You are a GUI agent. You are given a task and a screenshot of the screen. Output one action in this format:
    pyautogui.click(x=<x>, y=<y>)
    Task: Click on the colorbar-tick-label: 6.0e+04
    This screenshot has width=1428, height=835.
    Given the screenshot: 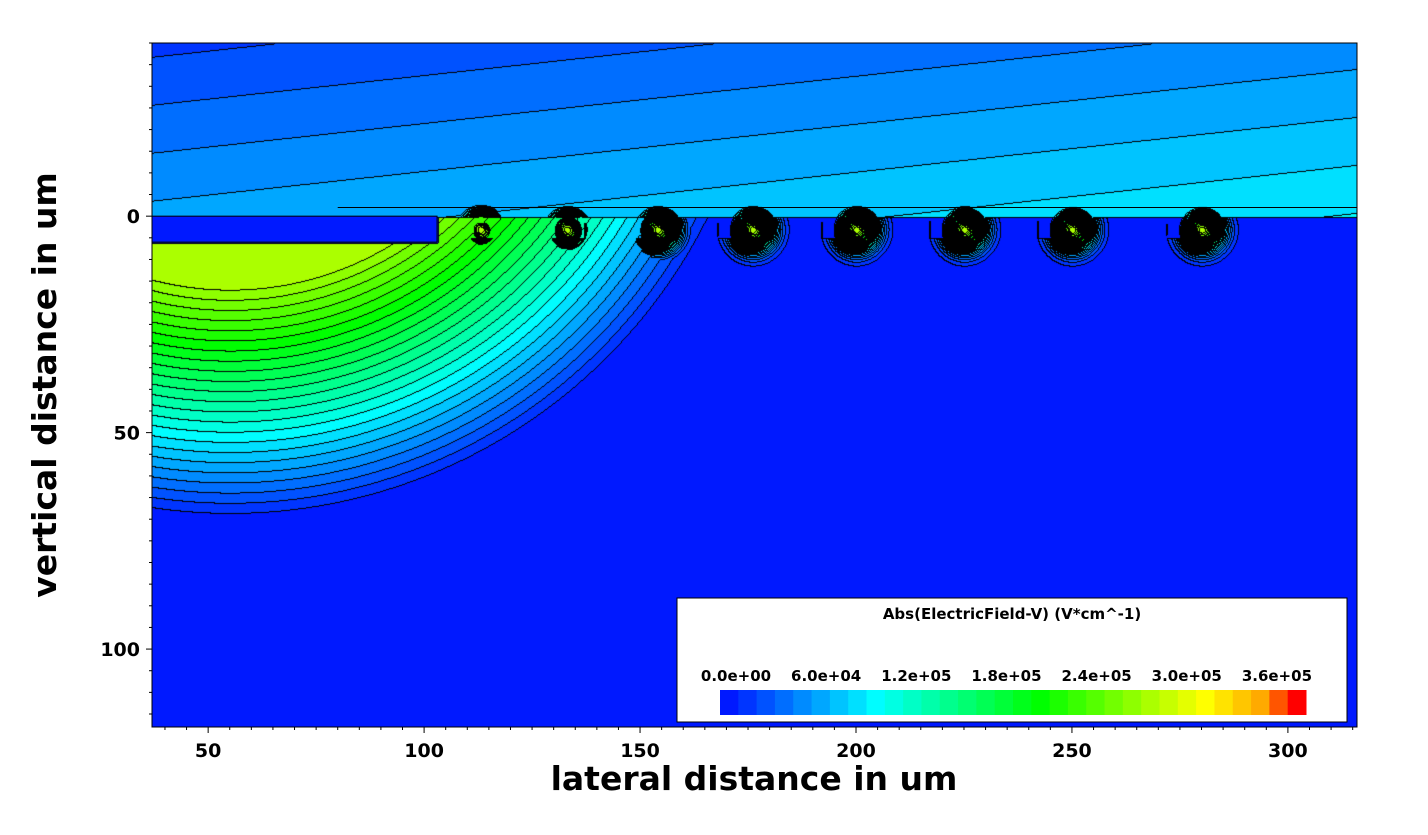 What is the action you would take?
    pyautogui.click(x=826, y=676)
    